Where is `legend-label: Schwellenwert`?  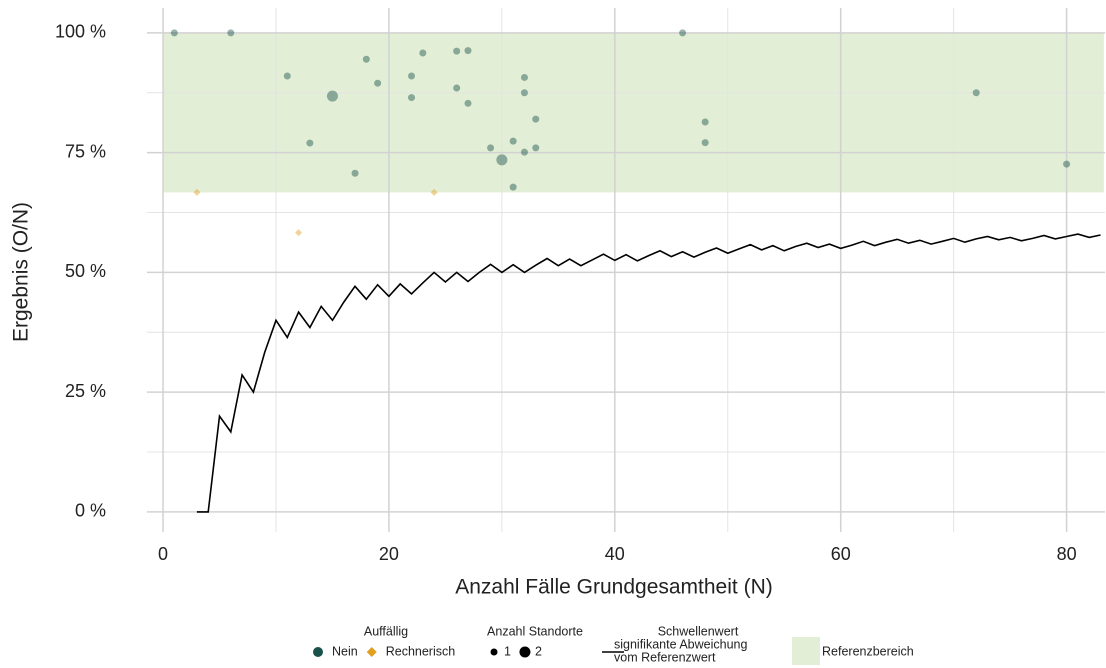
legend-label: Schwellenwert is located at coordinates (698, 631).